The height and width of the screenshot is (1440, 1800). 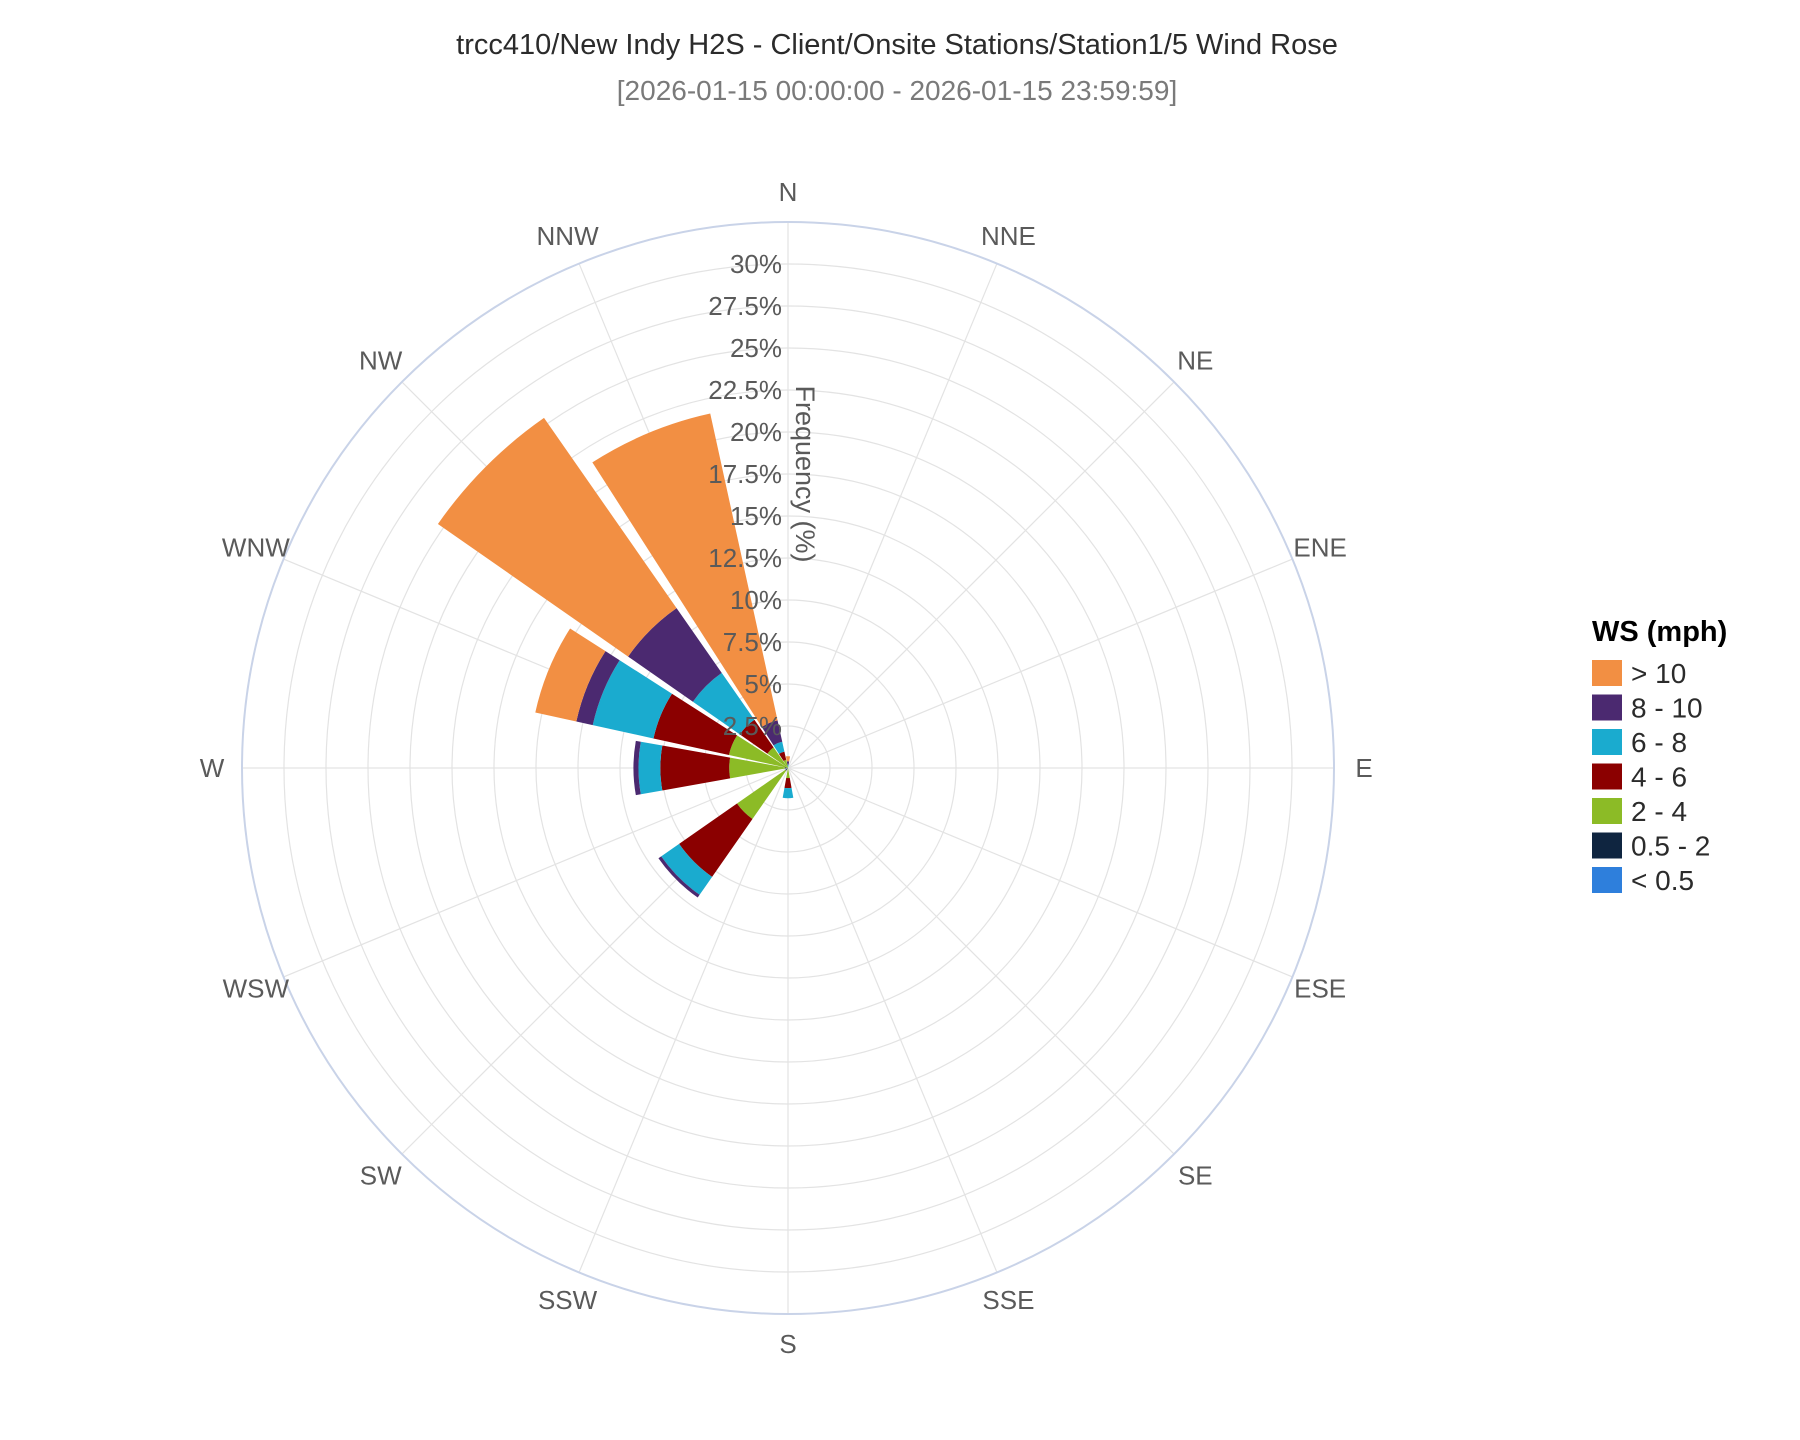 What do you see at coordinates (212, 768) in the screenshot?
I see `direction-label-W: W` at bounding box center [212, 768].